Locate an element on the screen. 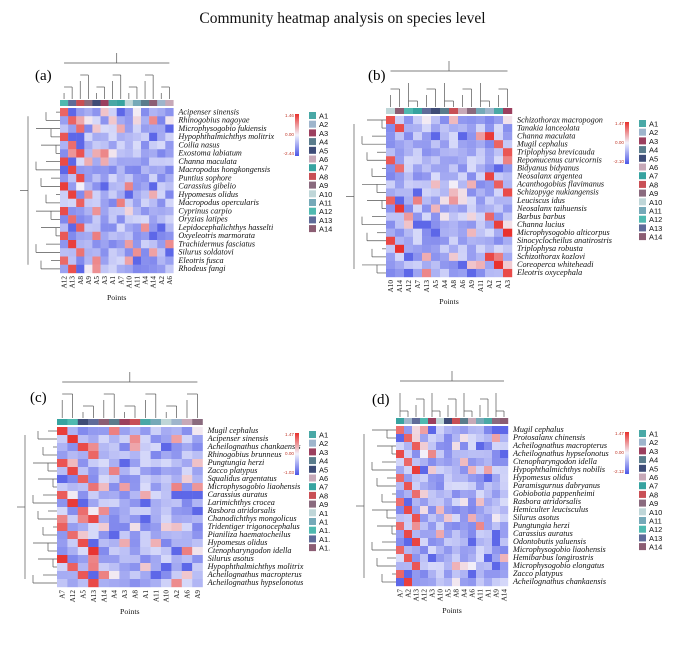 The width and height of the screenshot is (685, 650). species-label: Macropodus opercularis is located at coordinates (218, 202).